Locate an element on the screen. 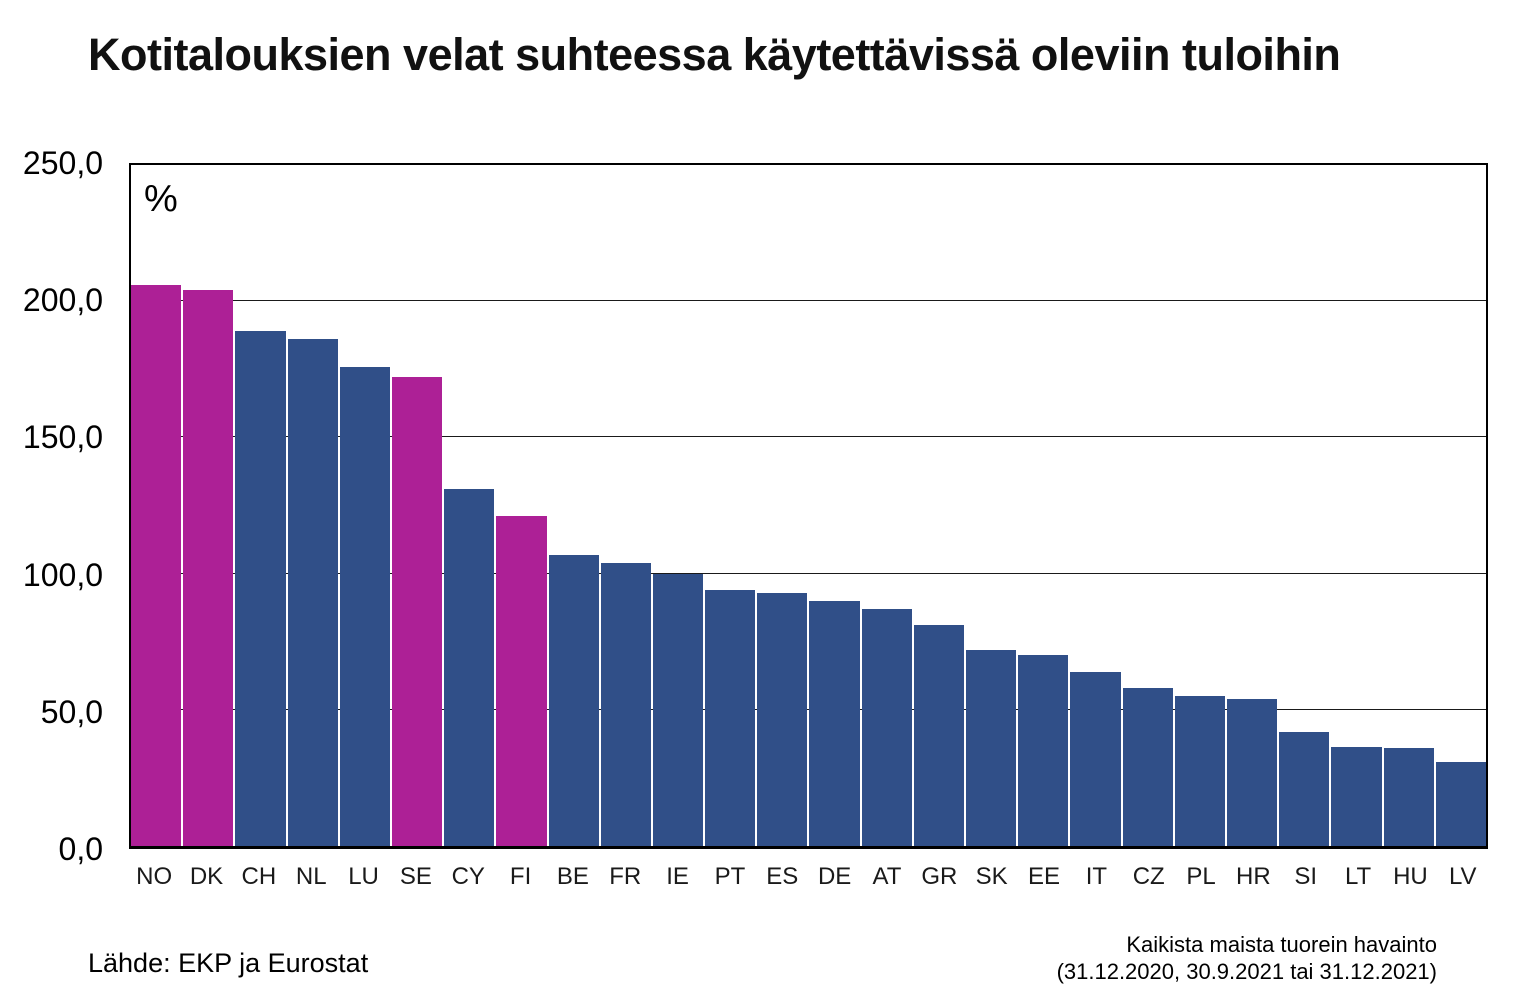 The width and height of the screenshot is (1524, 996). y-tick-label-50: 50,0 is located at coordinates (71, 711).